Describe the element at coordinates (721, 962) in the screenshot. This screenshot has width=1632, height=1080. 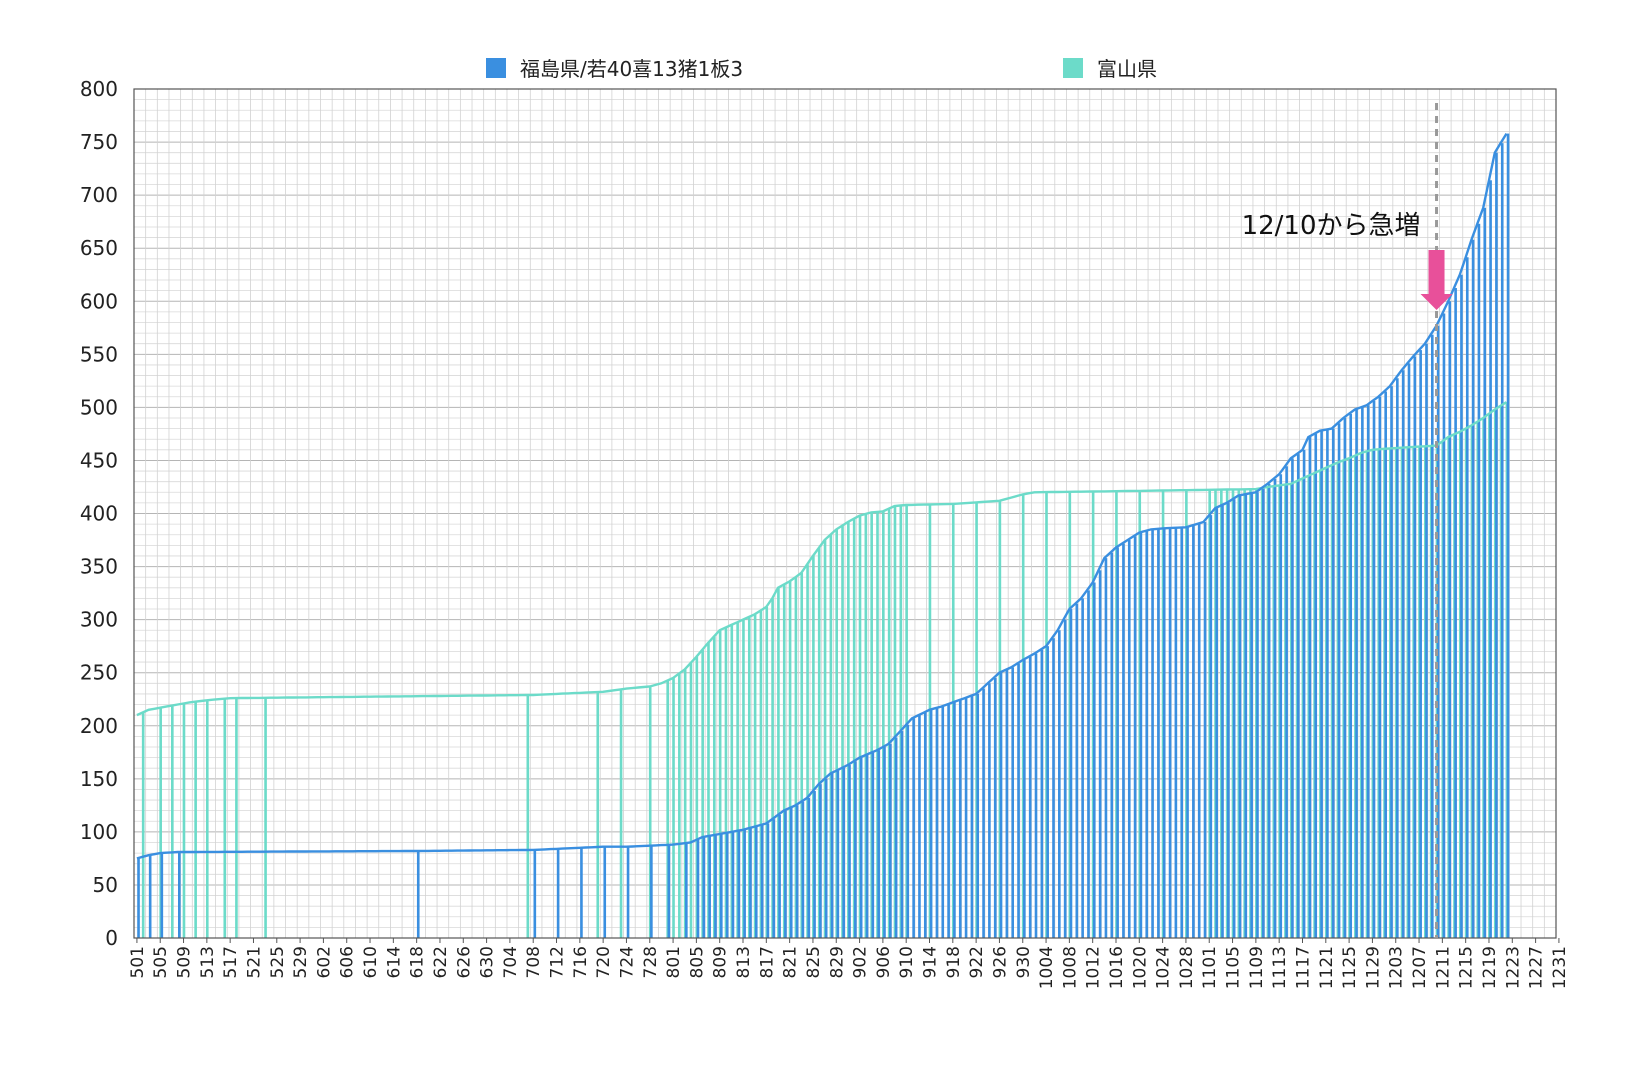
I see `x-tick-label: 809` at that location.